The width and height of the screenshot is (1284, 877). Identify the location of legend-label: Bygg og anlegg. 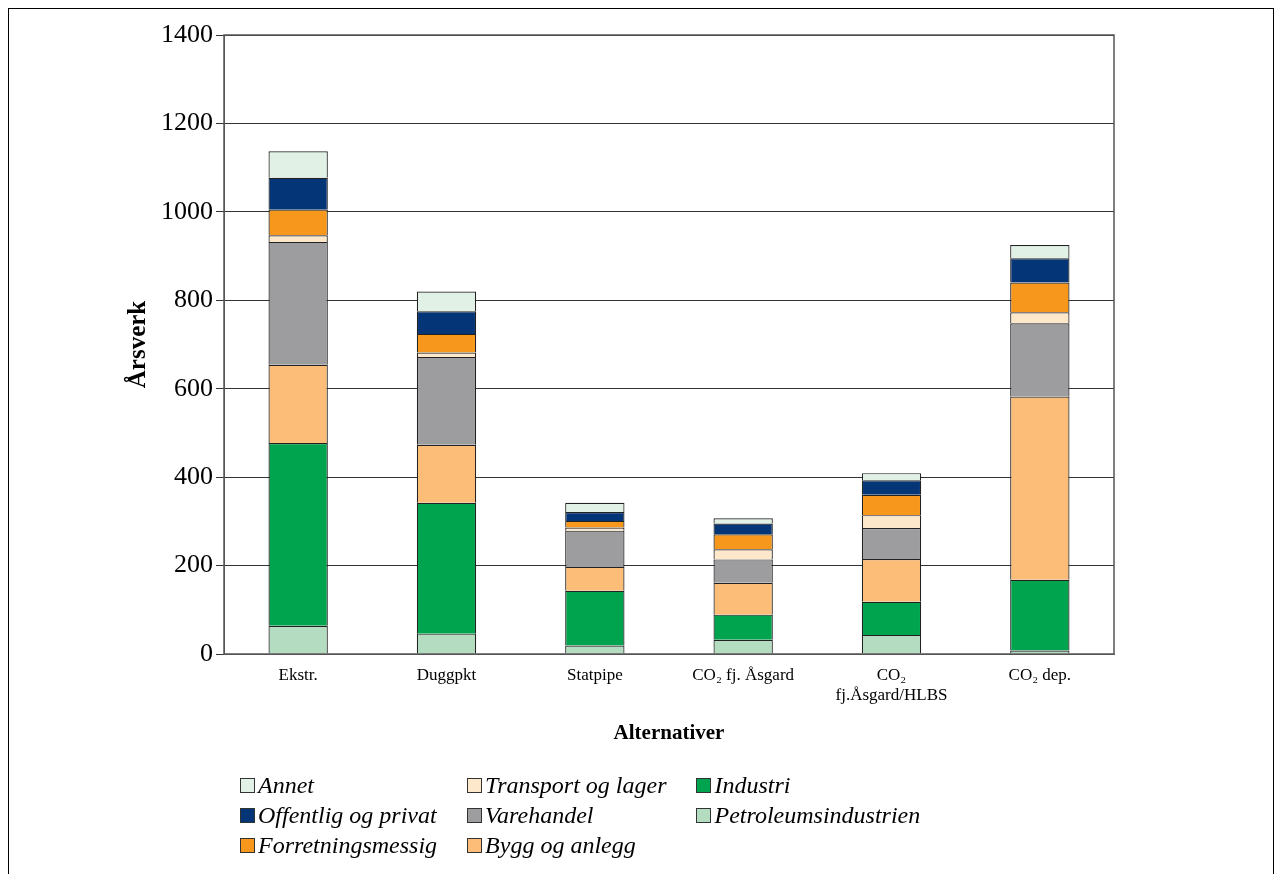
(560, 845).